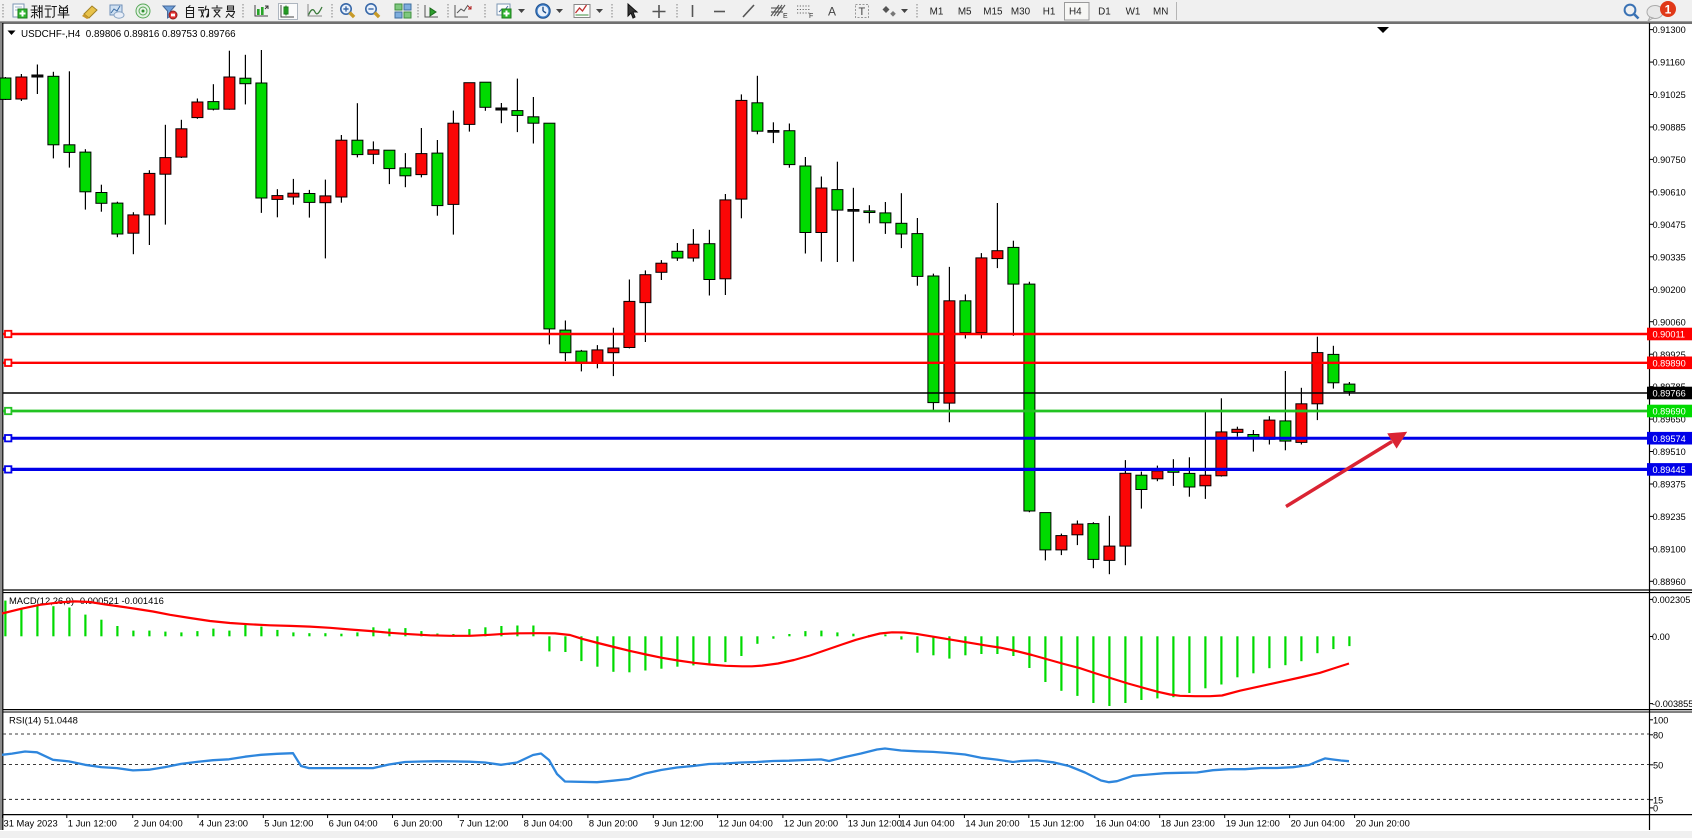 The height and width of the screenshot is (838, 1692). What do you see at coordinates (746, 823) in the screenshot?
I see `svg-text: 12 Jun 04:00` at bounding box center [746, 823].